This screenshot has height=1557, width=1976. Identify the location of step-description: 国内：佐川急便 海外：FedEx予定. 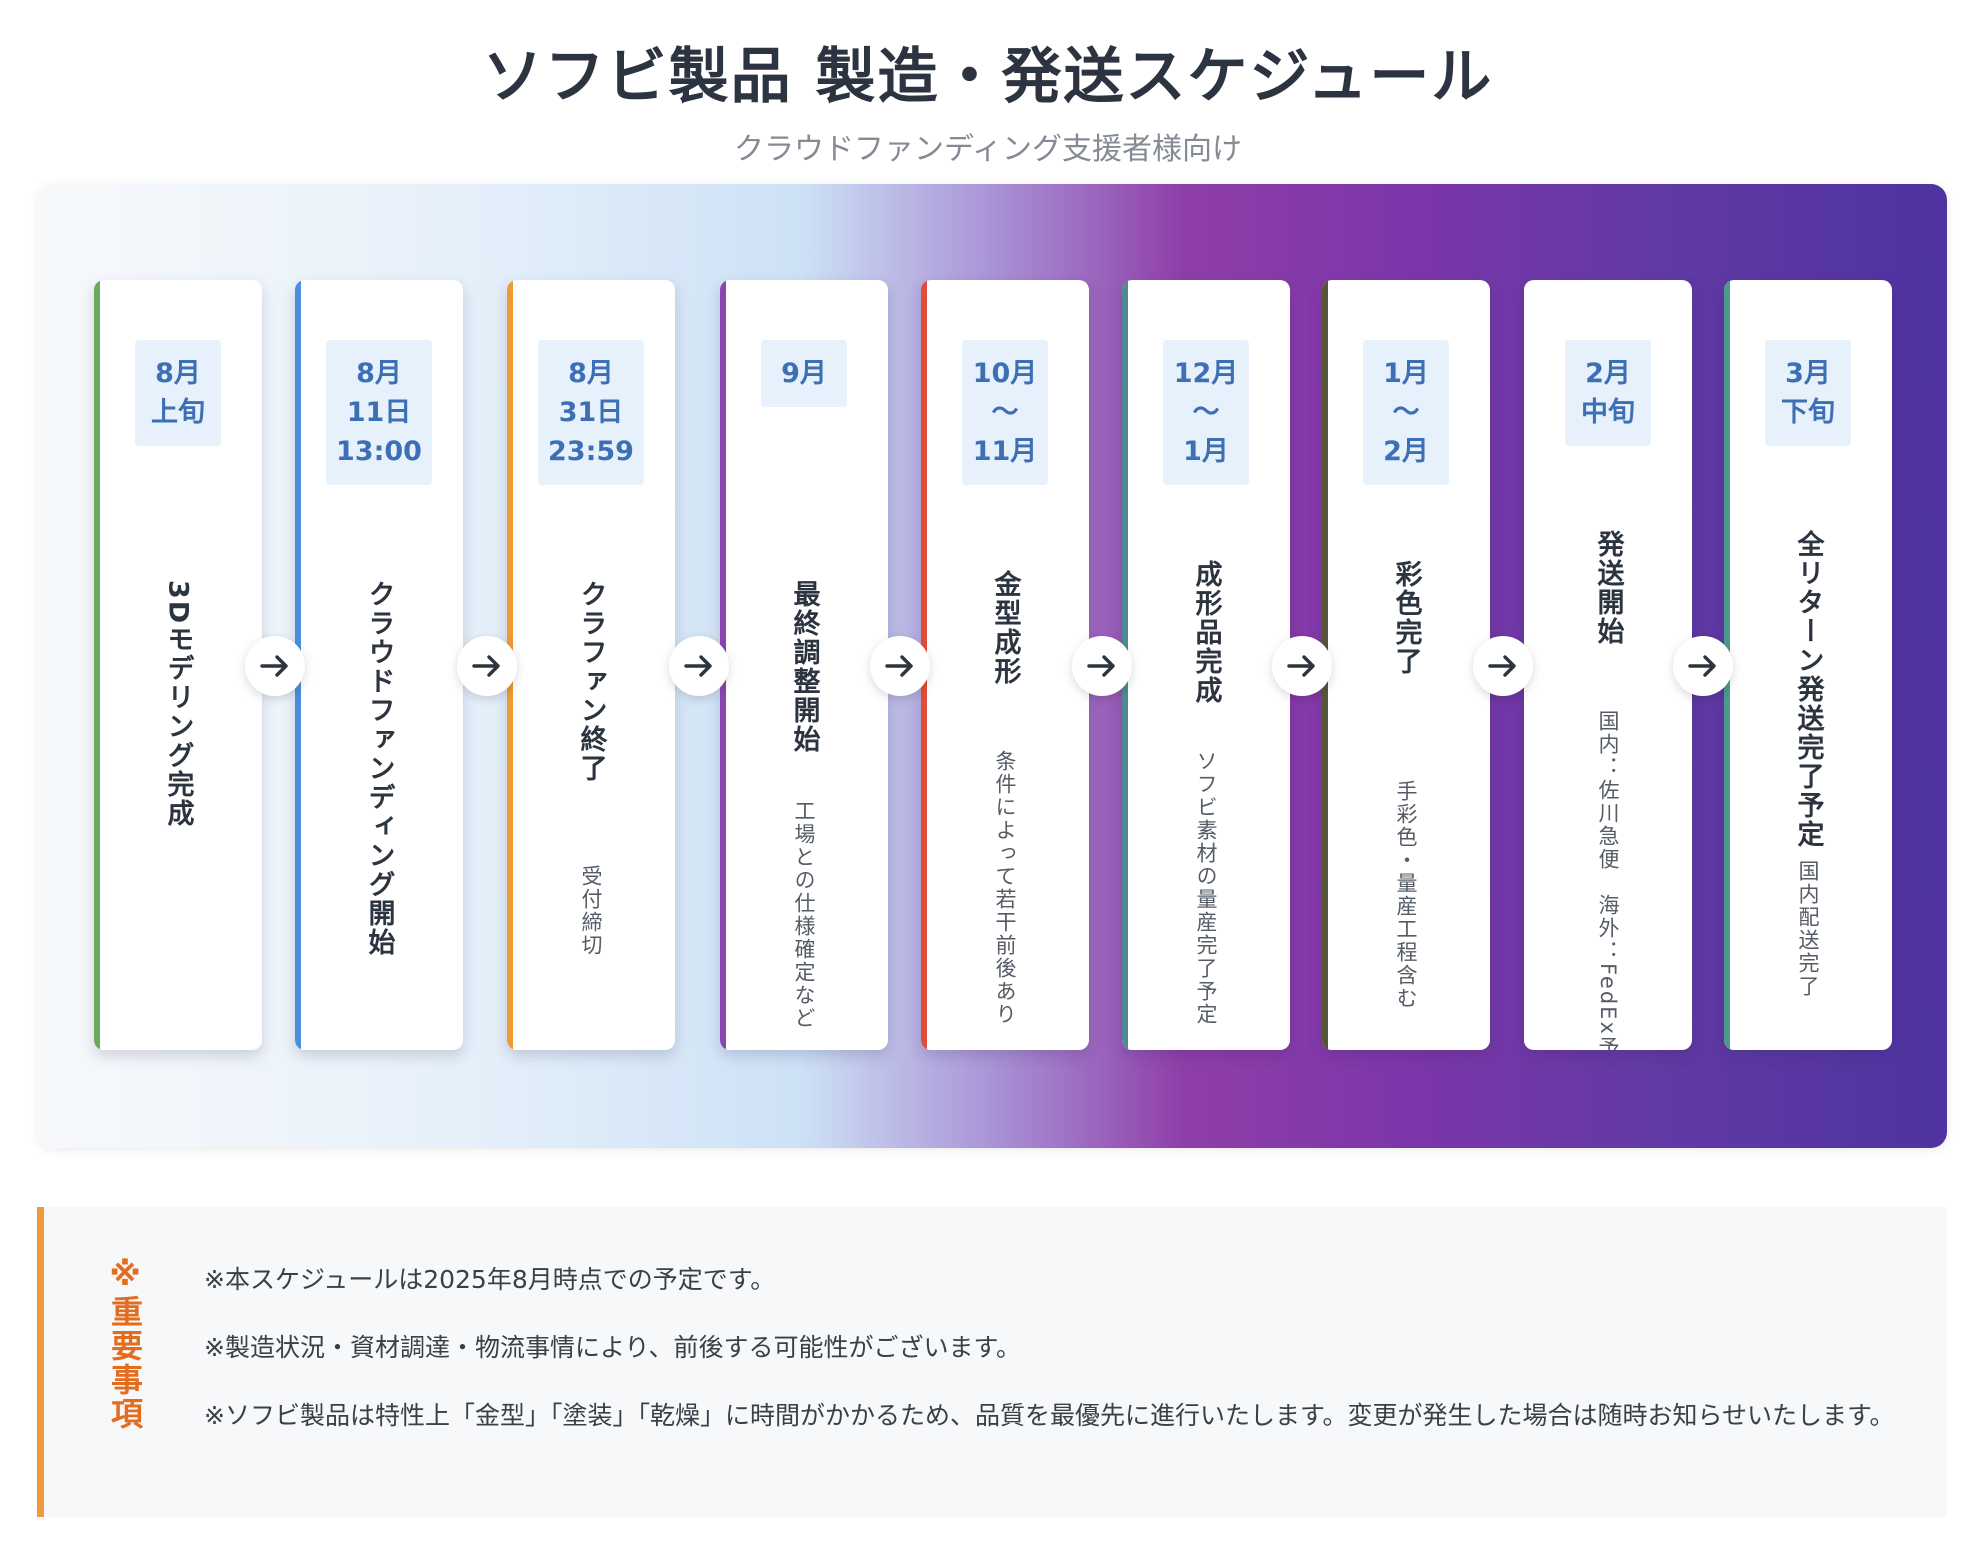
(1608, 880).